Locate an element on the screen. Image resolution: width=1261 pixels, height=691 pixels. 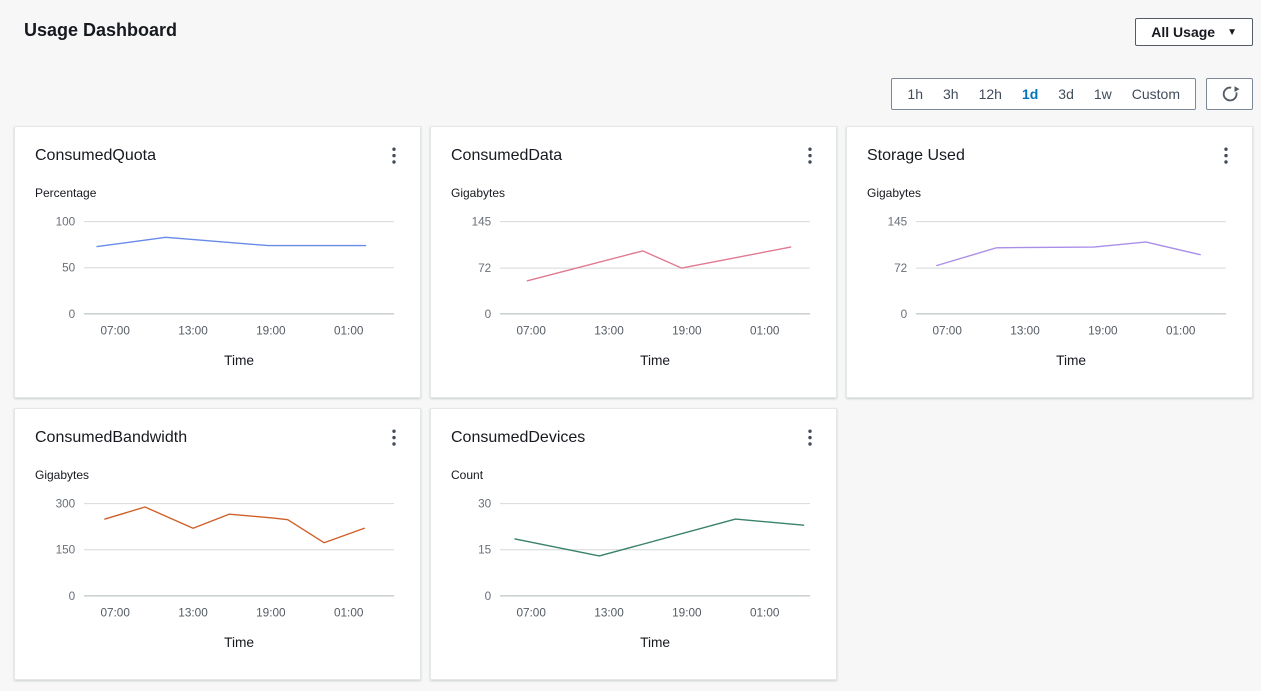
time-range-1d: 1d is located at coordinates (1030, 94).